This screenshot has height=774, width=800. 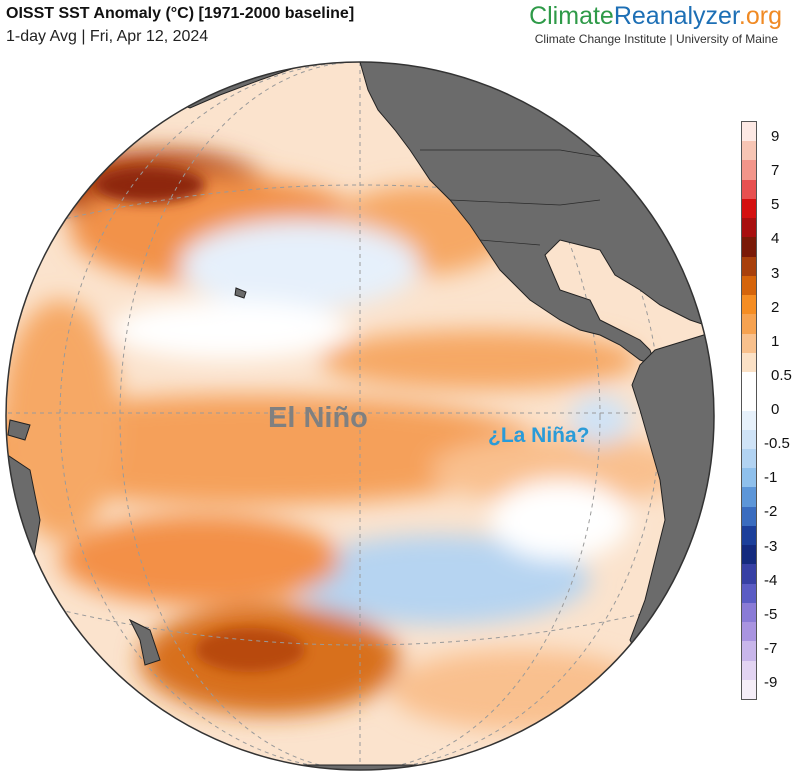 I want to click on brand-logo: ClimateReanalyzer.org, so click(x=655, y=16).